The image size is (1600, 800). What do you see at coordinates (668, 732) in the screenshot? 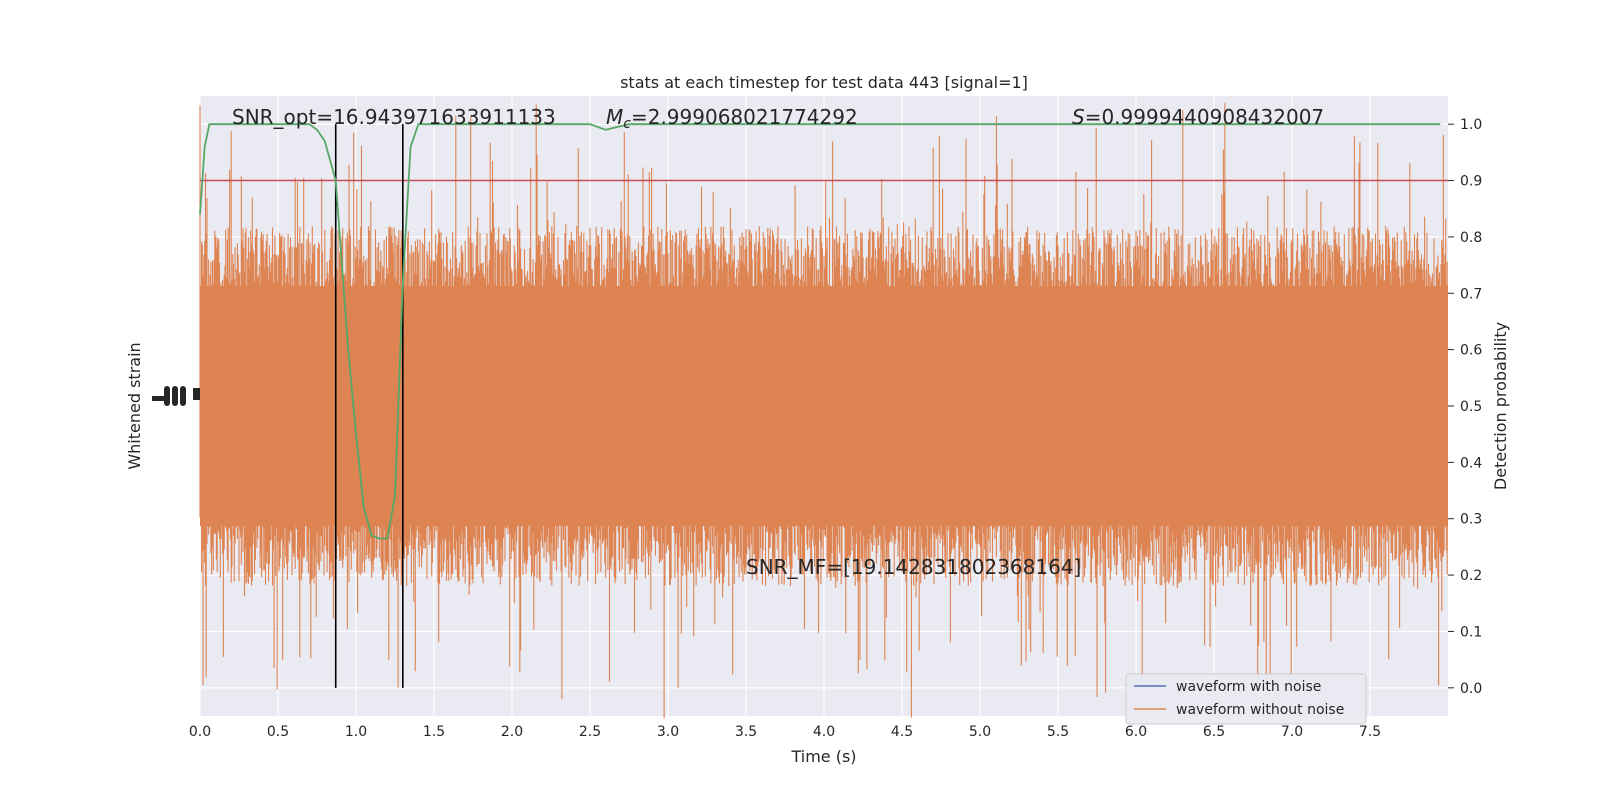
I see `x-tick-label: 3.0` at bounding box center [668, 732].